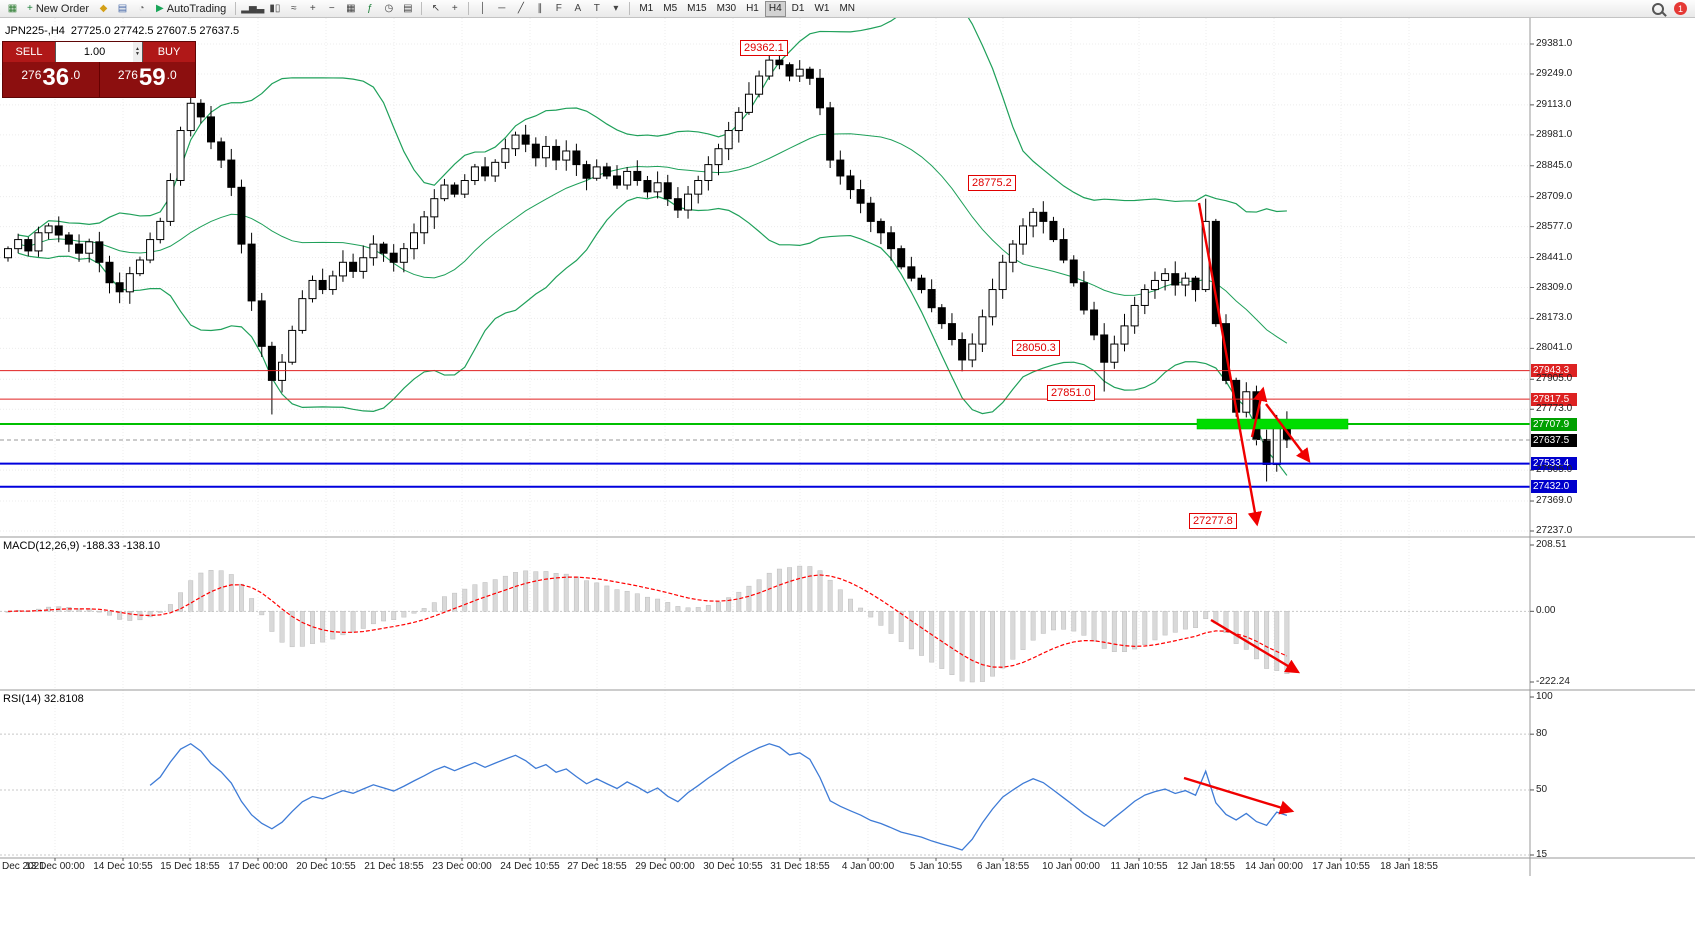 Image resolution: width=1695 pixels, height=939 pixels. Describe the element at coordinates (369, 8) in the screenshot. I see `indicators-icon: ƒ` at that location.